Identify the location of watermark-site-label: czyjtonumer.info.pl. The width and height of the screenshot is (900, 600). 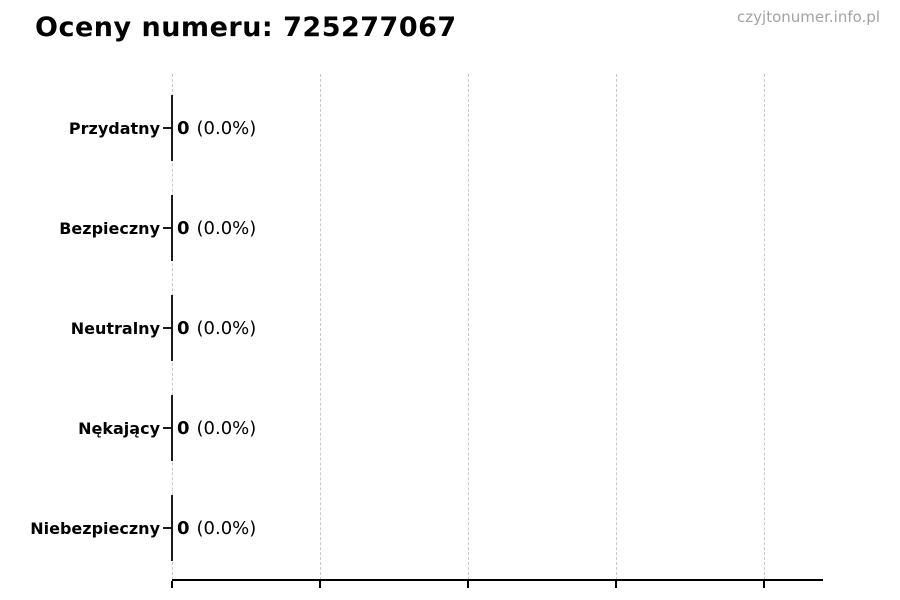
(808, 17).